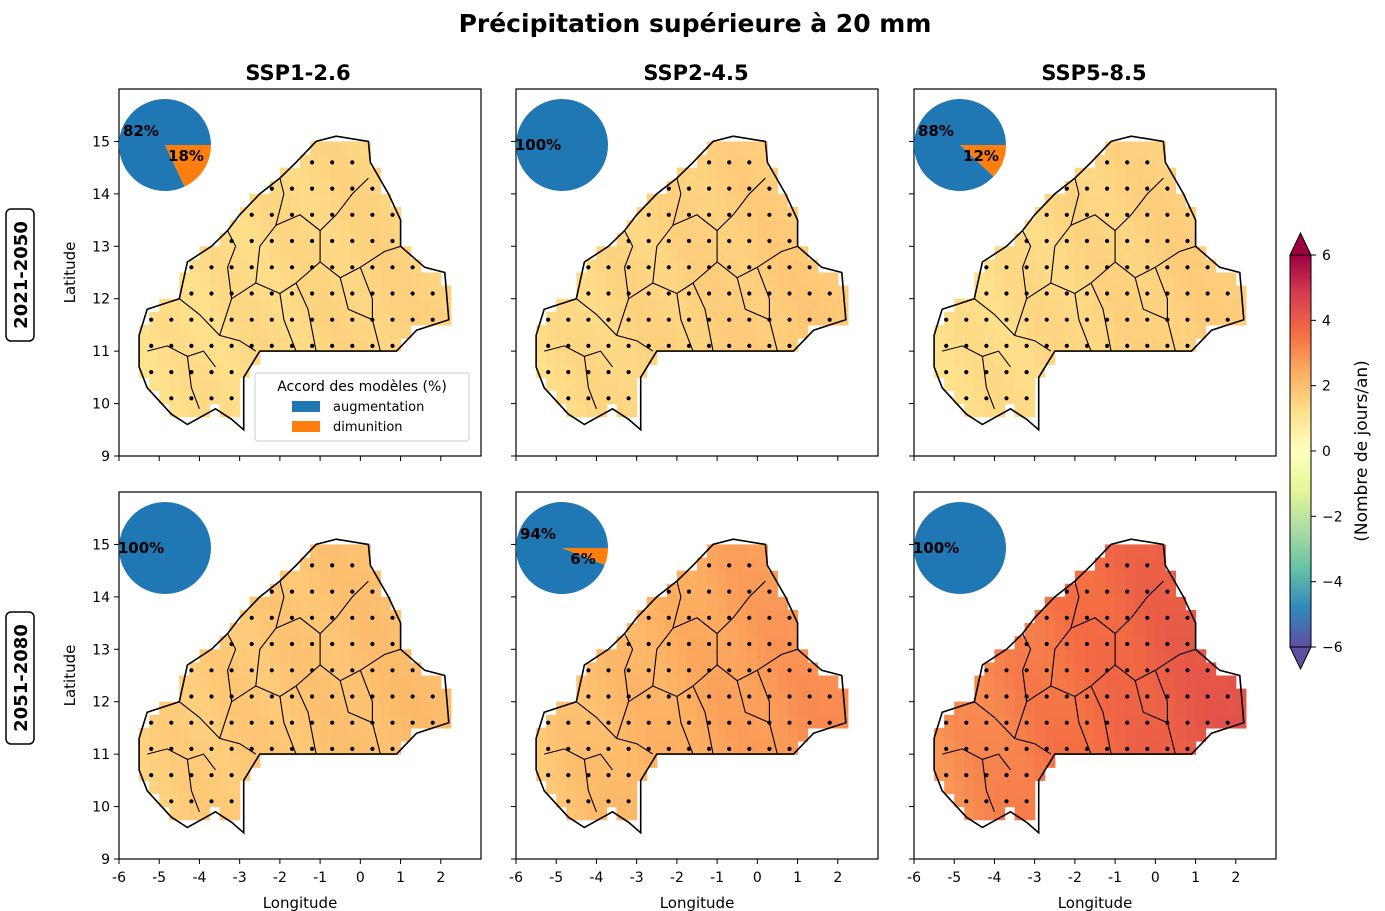 This screenshot has width=1385, height=911. What do you see at coordinates (294, 283) in the screenshot?
I see `country-outline` at bounding box center [294, 283].